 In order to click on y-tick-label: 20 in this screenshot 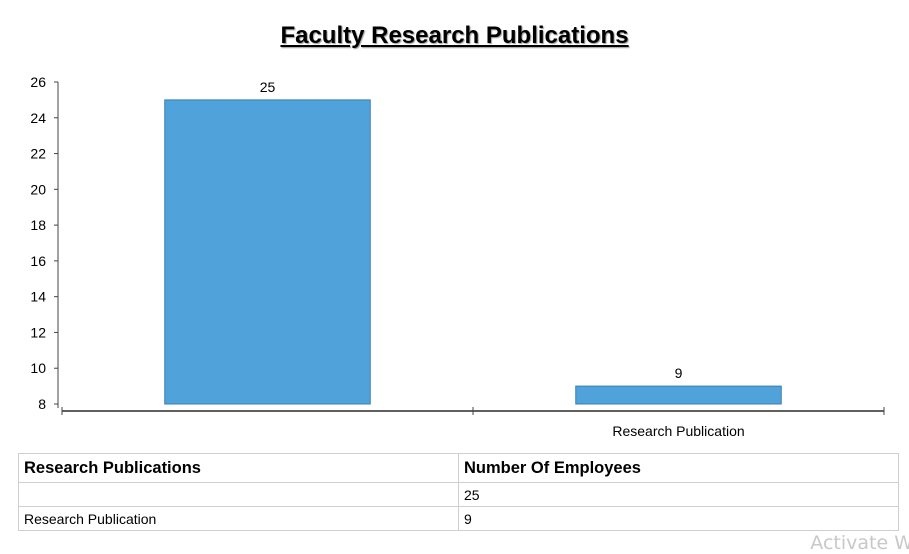, I will do `click(38, 189)`.